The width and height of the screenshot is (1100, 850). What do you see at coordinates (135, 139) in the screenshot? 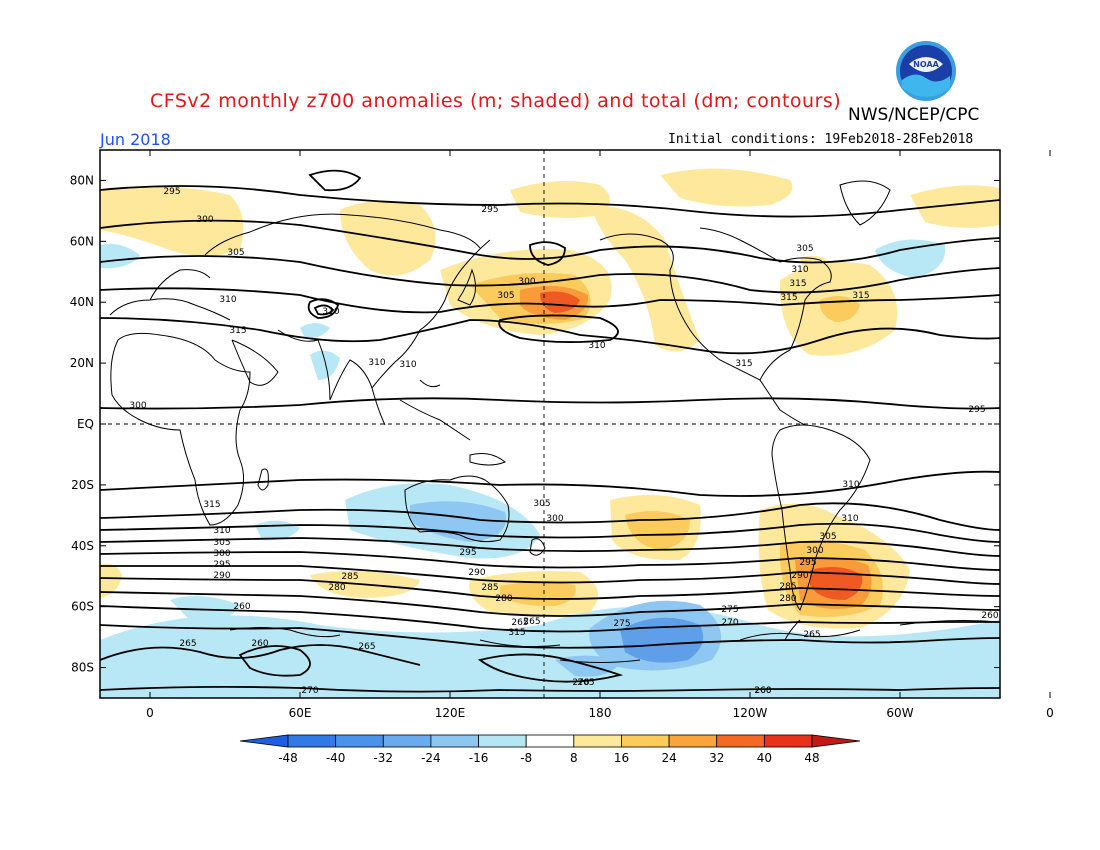
I see `forecast-month: Jun 2018` at bounding box center [135, 139].